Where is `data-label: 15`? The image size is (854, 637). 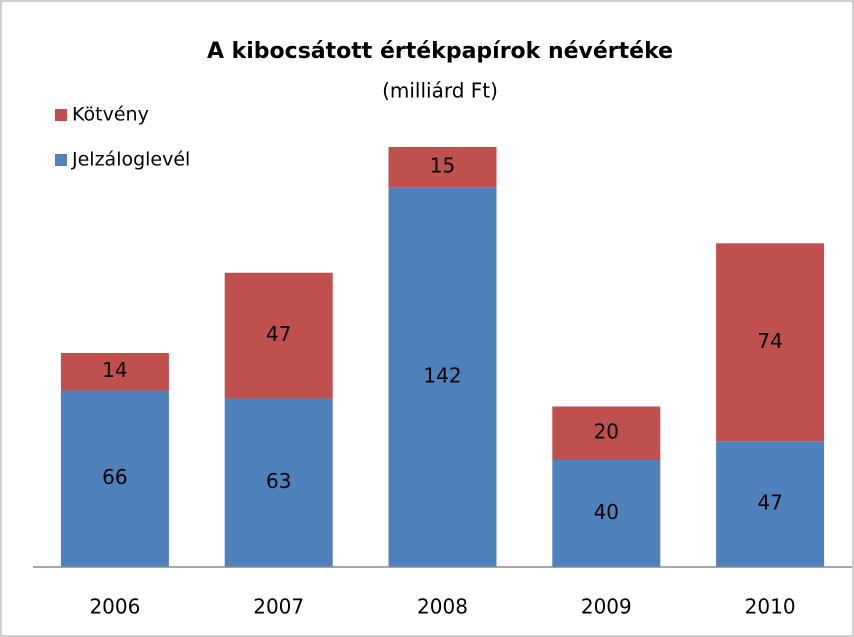
data-label: 15 is located at coordinates (442, 166).